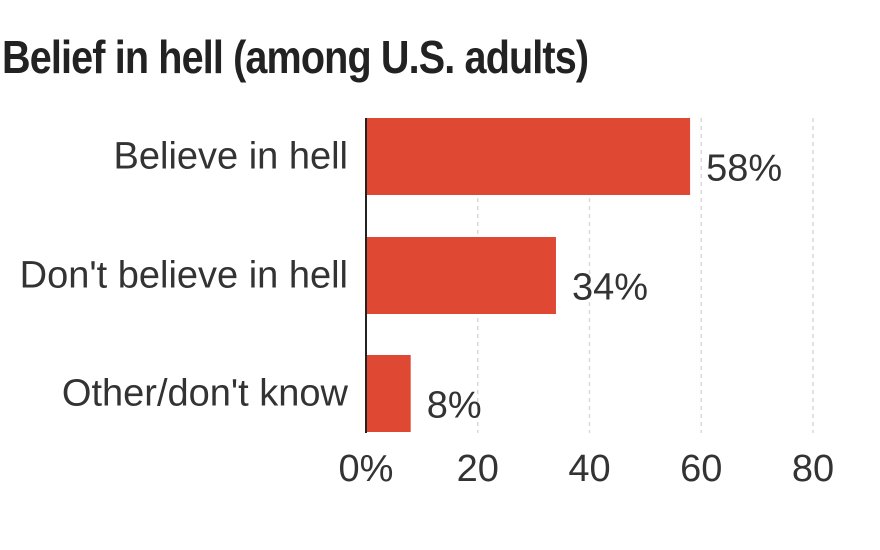 This screenshot has height=550, width=880. Describe the element at coordinates (589, 469) in the screenshot. I see `x-tick-label-2: 40` at that location.